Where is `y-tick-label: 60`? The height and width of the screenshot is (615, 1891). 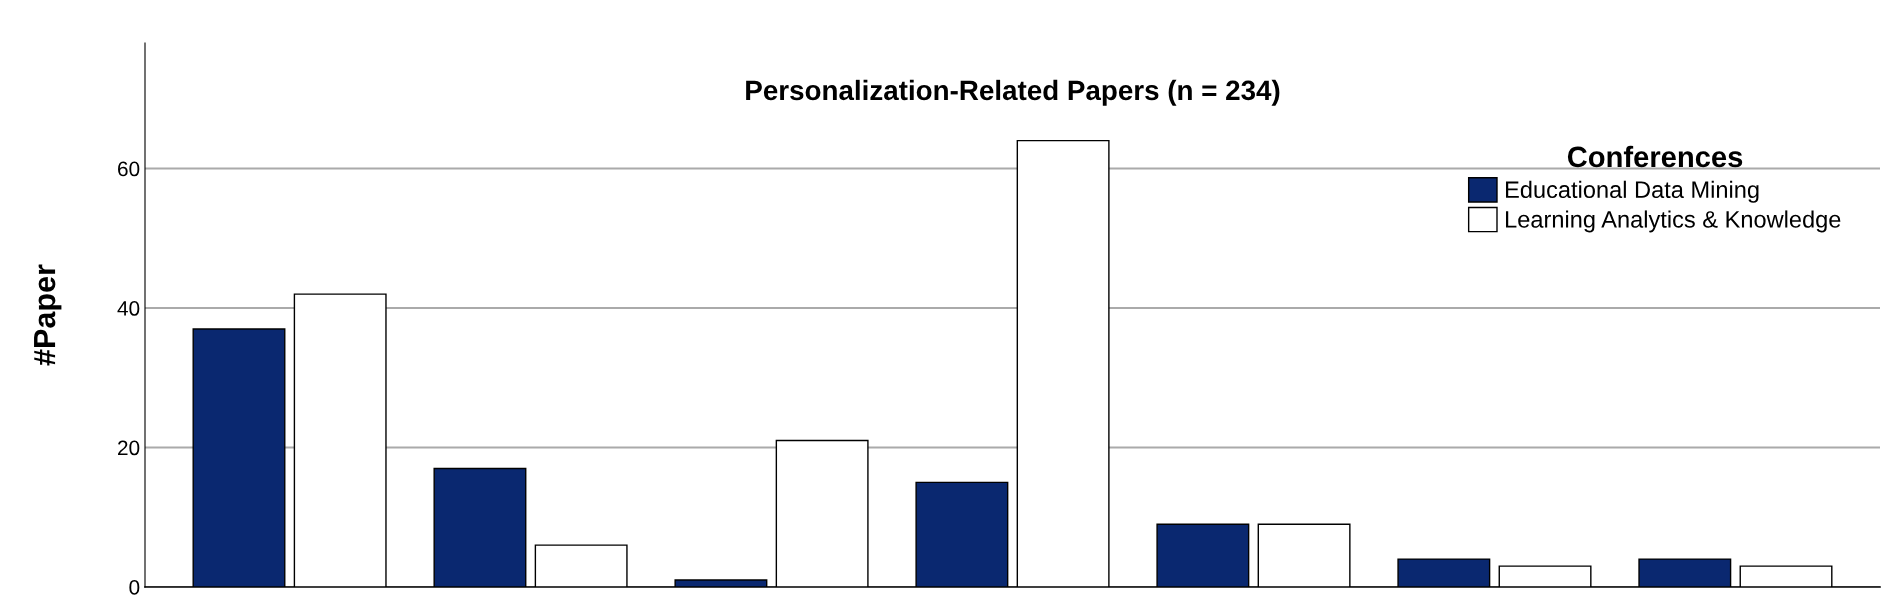 y-tick-label: 60 is located at coordinates (129, 169).